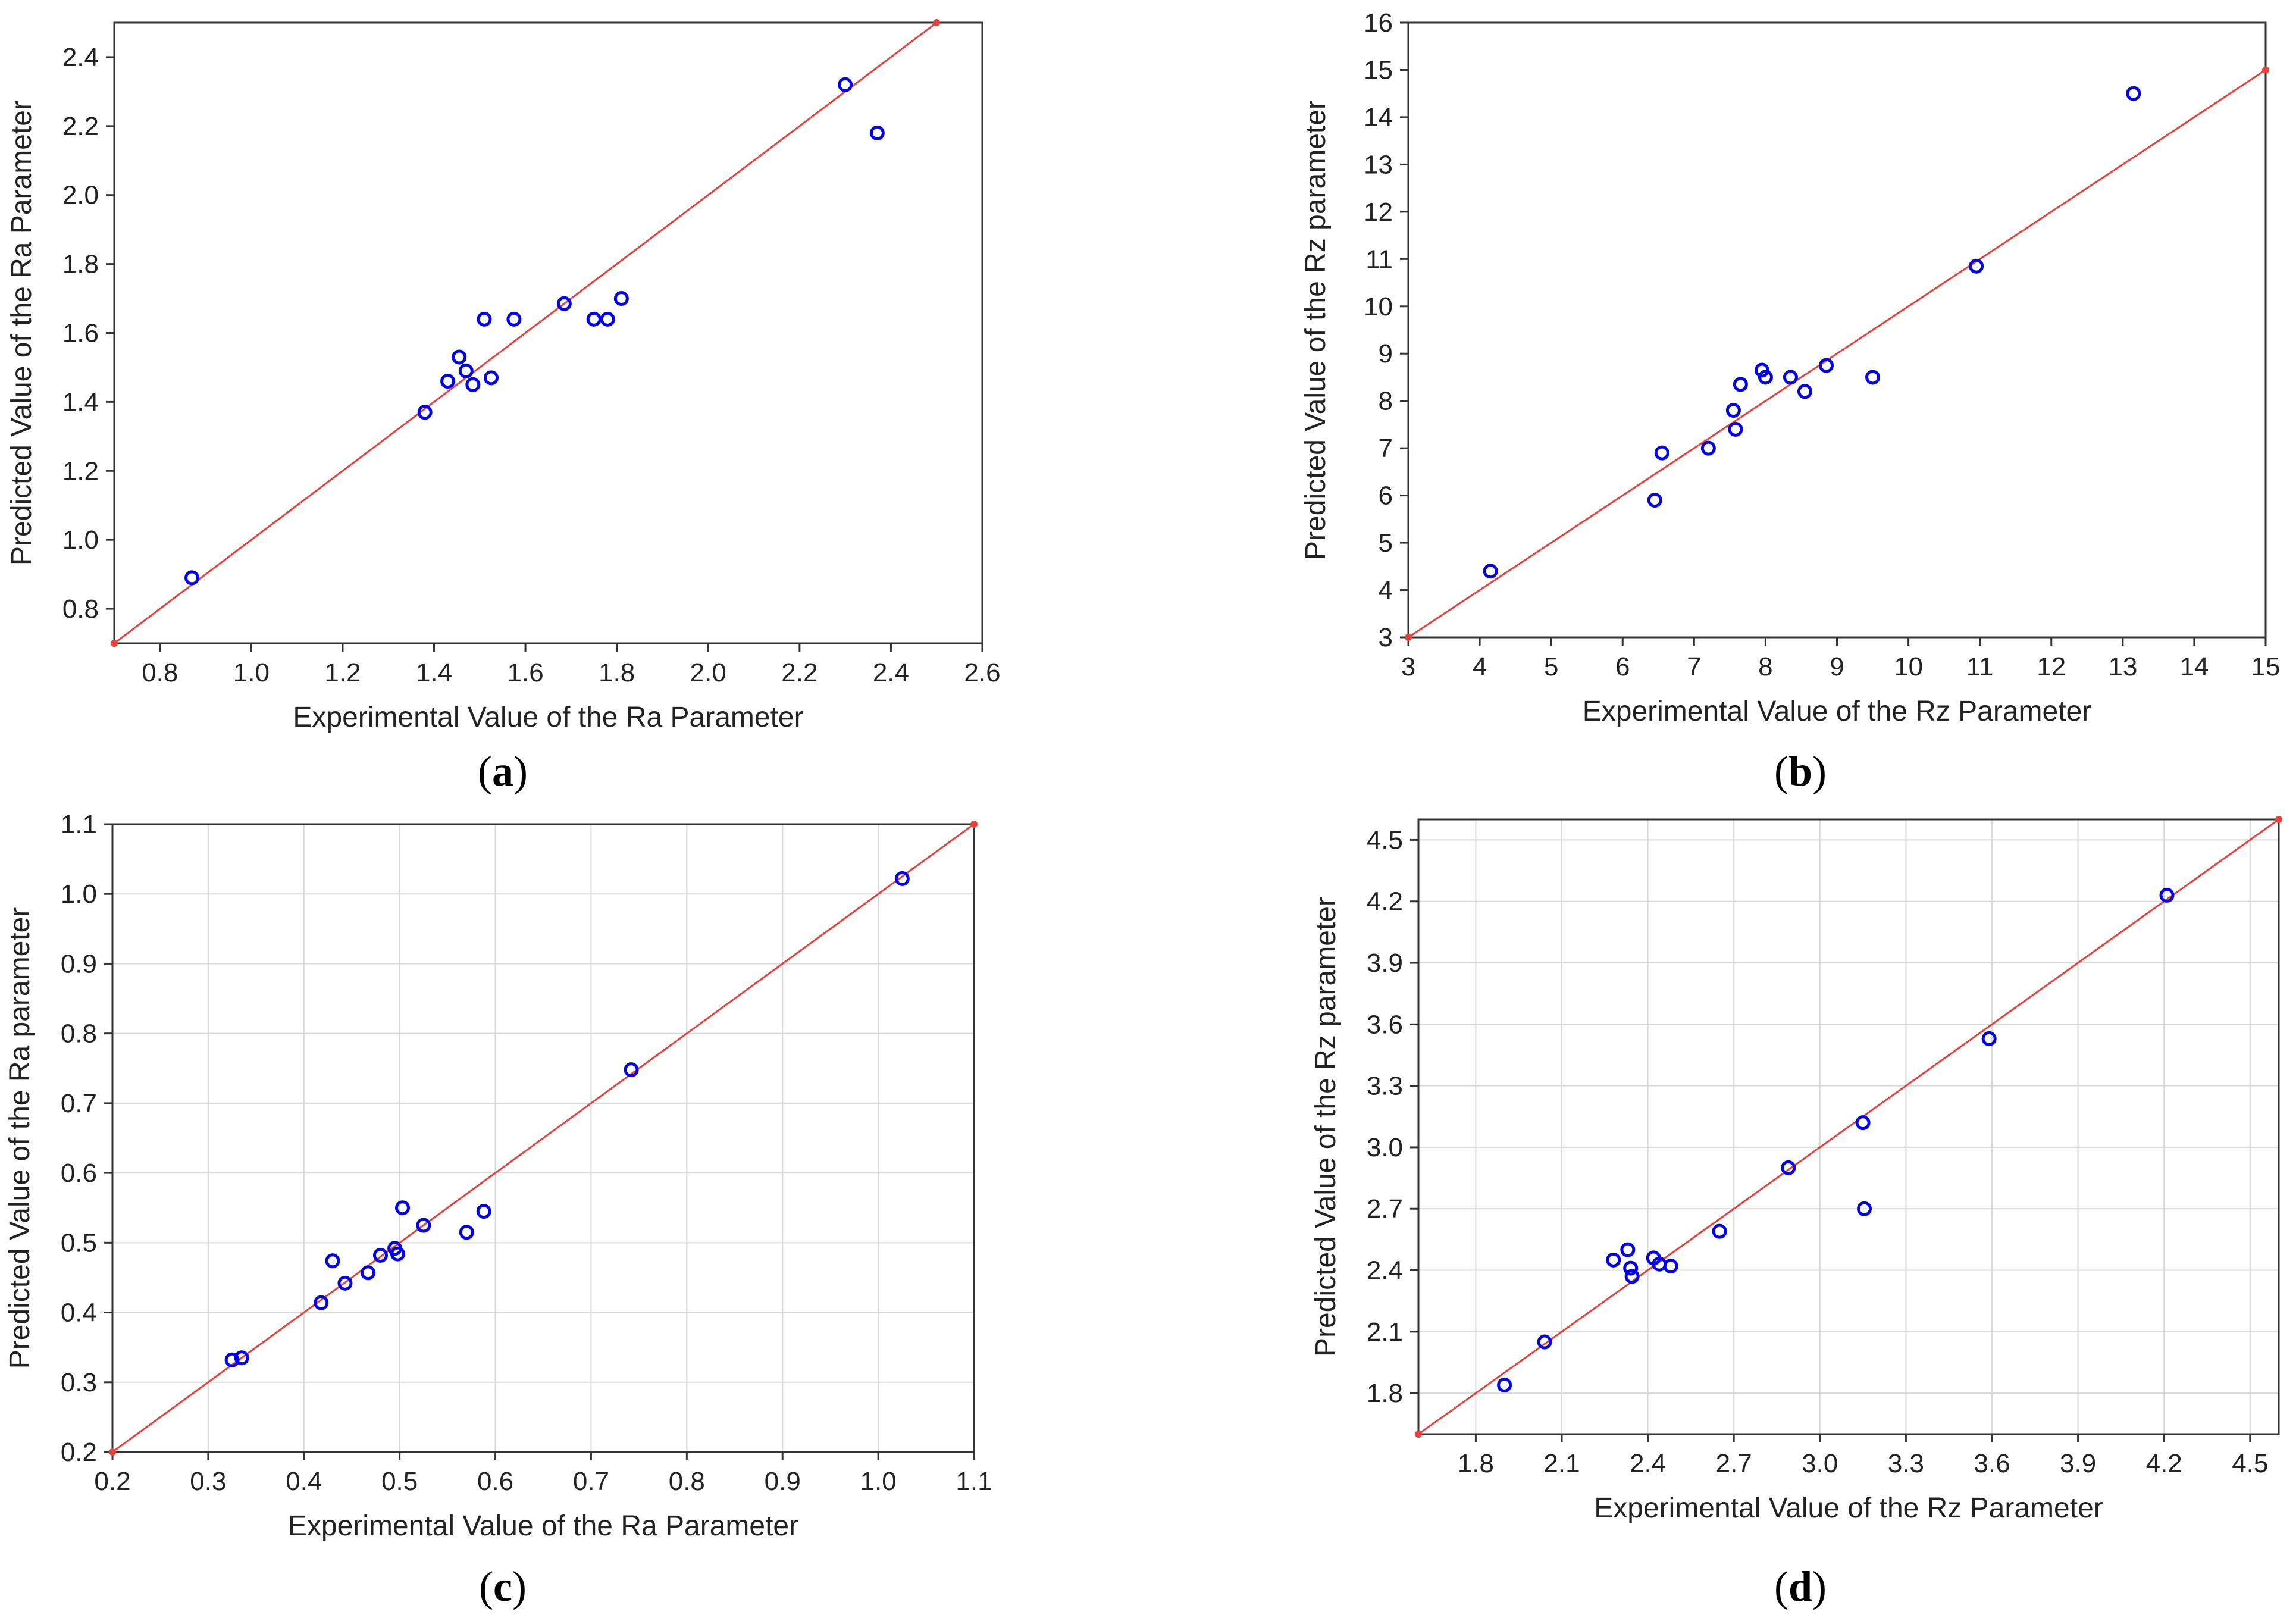  Describe the element at coordinates (79, 1382) in the screenshot. I see `y-tick-label: 0.3` at that location.